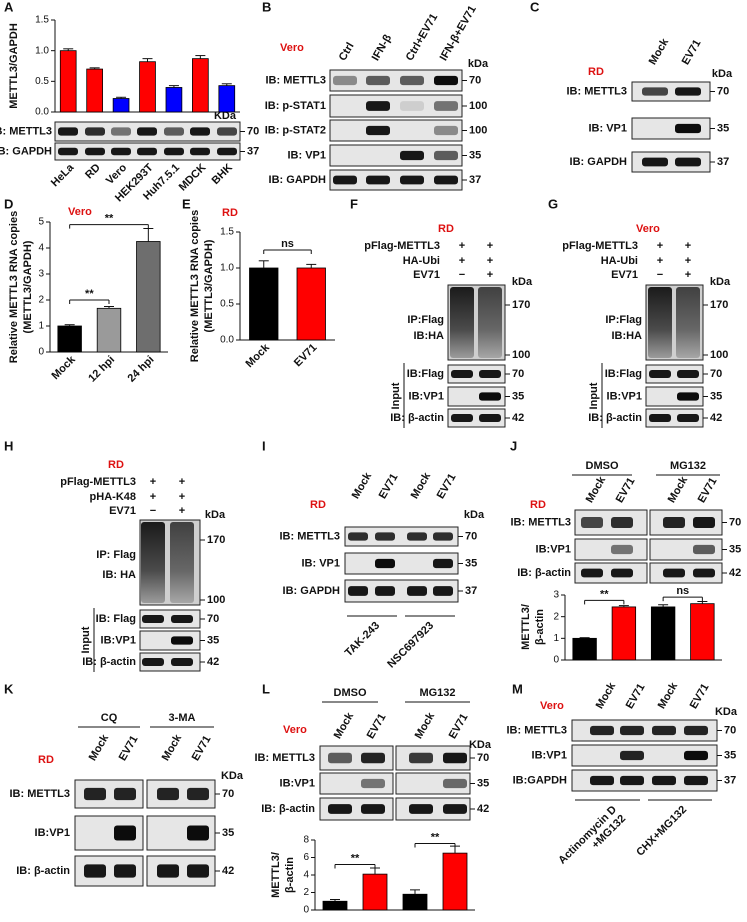 The height and width of the screenshot is (922, 747). What do you see at coordinates (347, 52) in the screenshot?
I see `lane-label: Ctrl` at bounding box center [347, 52].